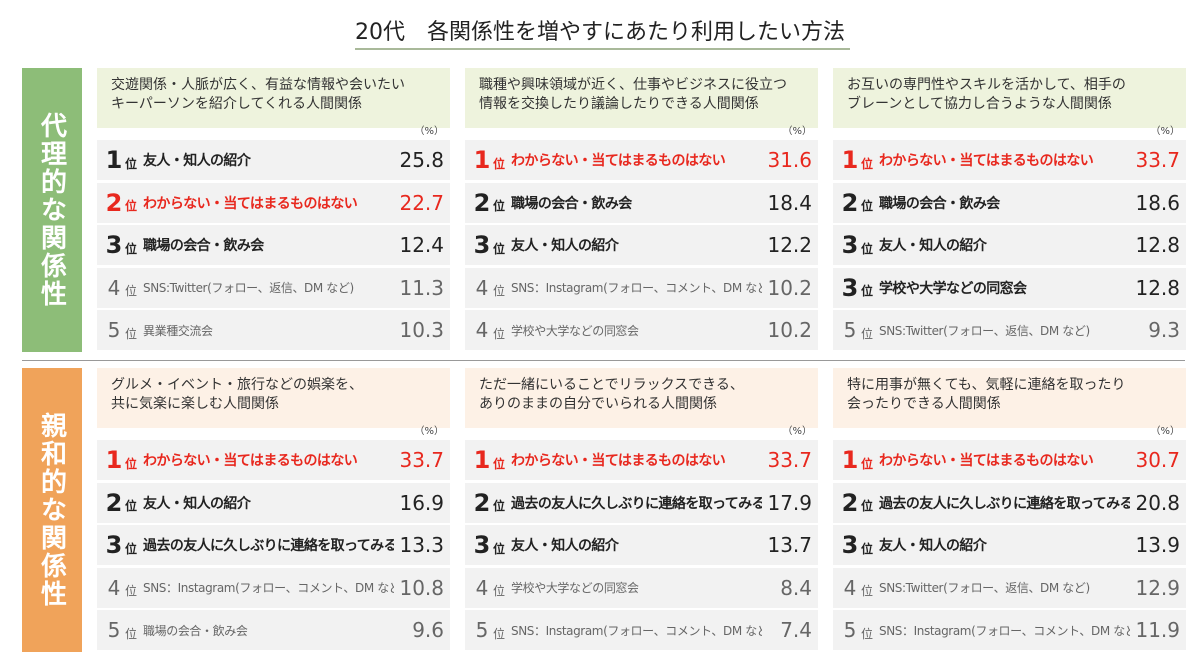 Image resolution: width=1200 pixels, height=662 pixels. I want to click on panel-header: 交遊関係・人脈が広く、有益な情報や会いたい キーパーソンを紹介してくれる人間関係, so click(273, 98).